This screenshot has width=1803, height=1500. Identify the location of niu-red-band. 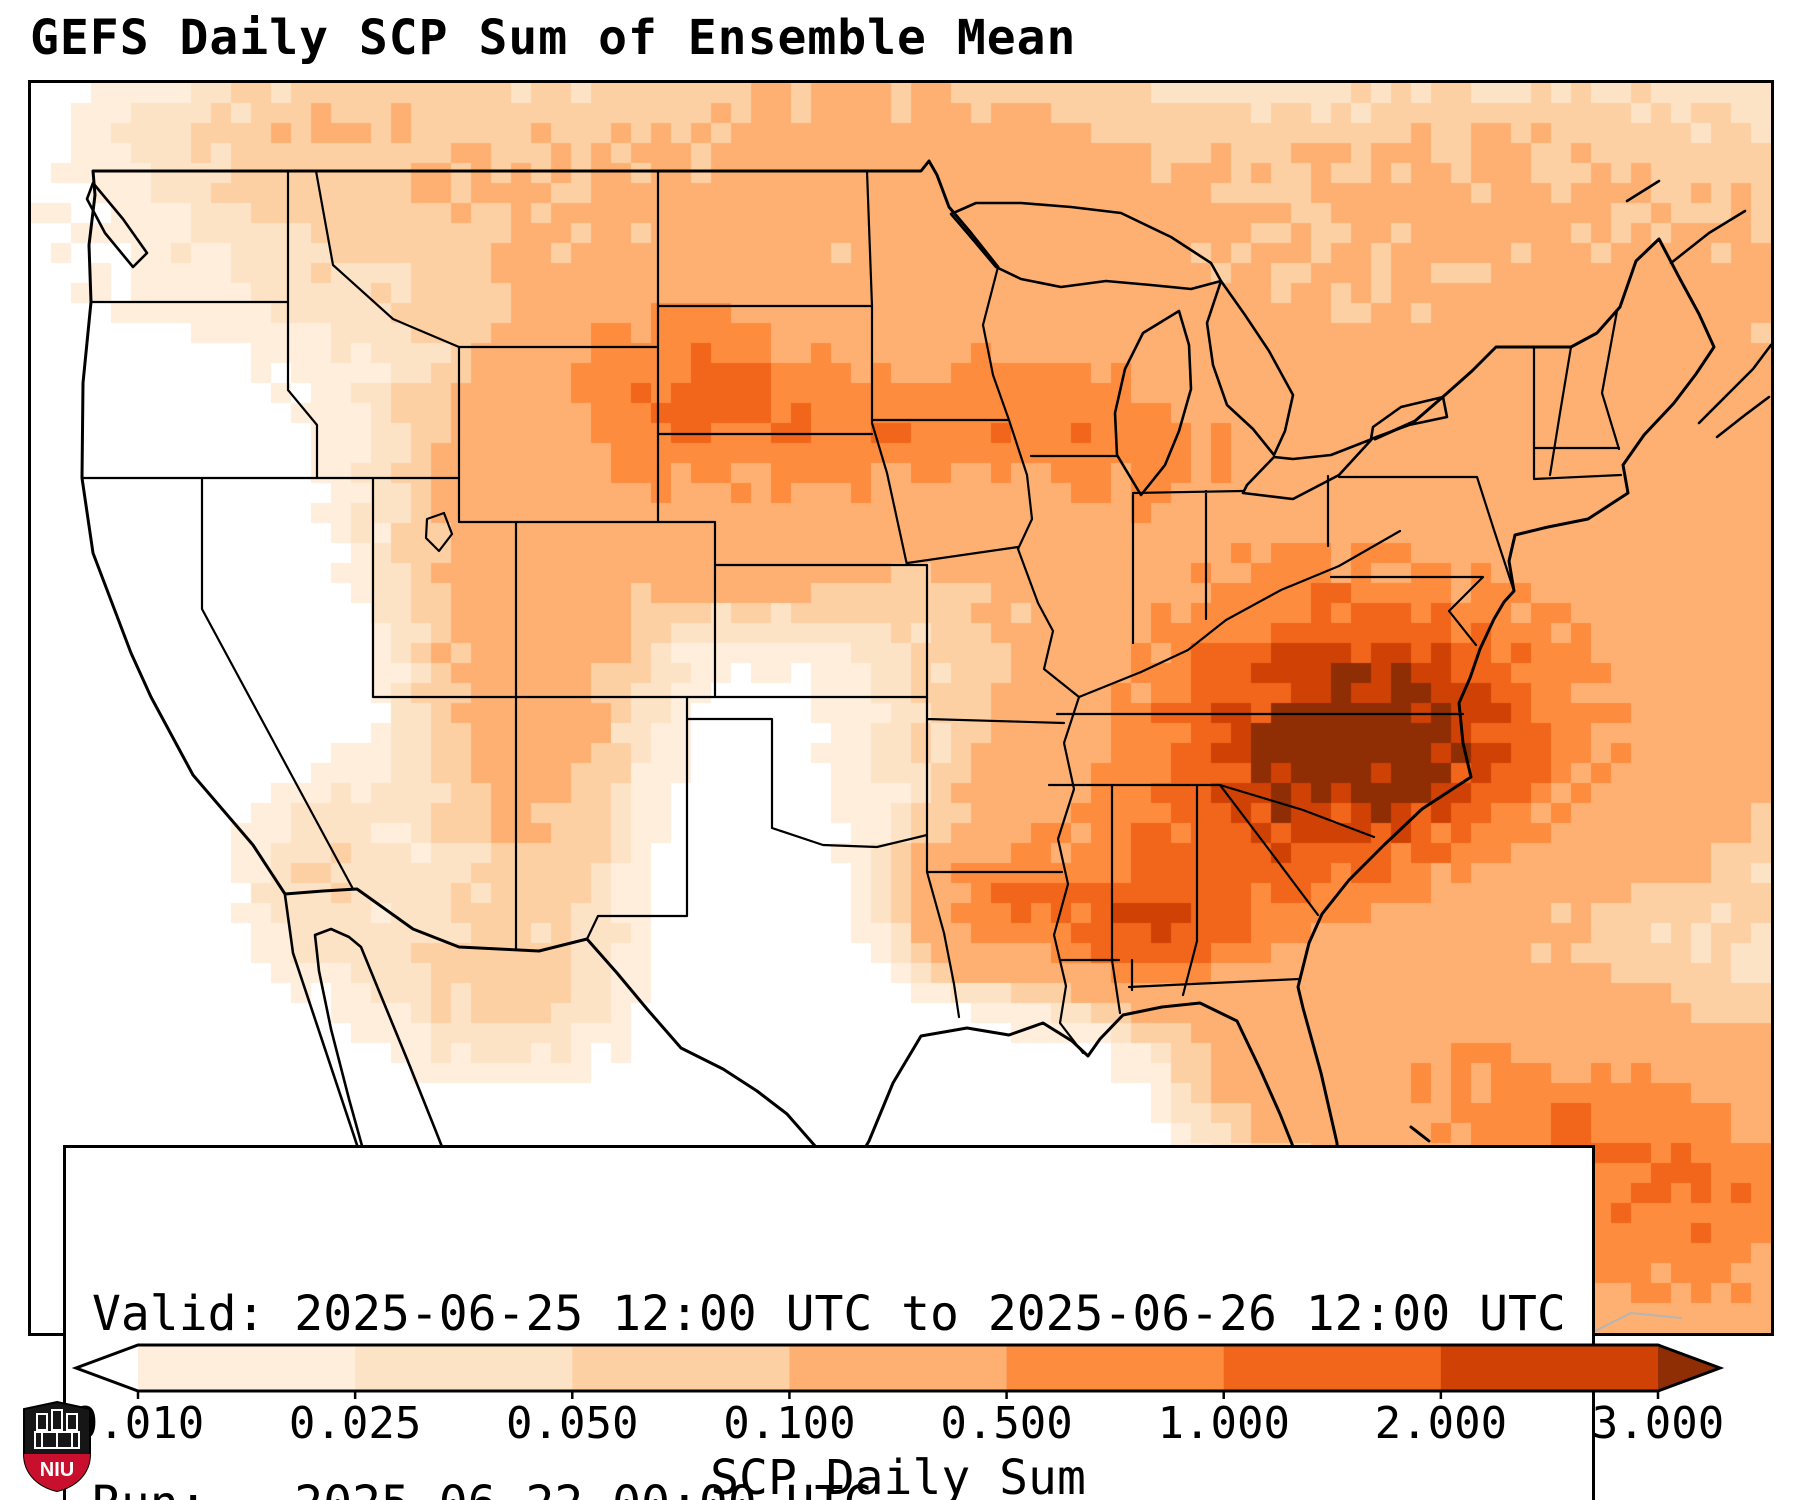
(57, 1472).